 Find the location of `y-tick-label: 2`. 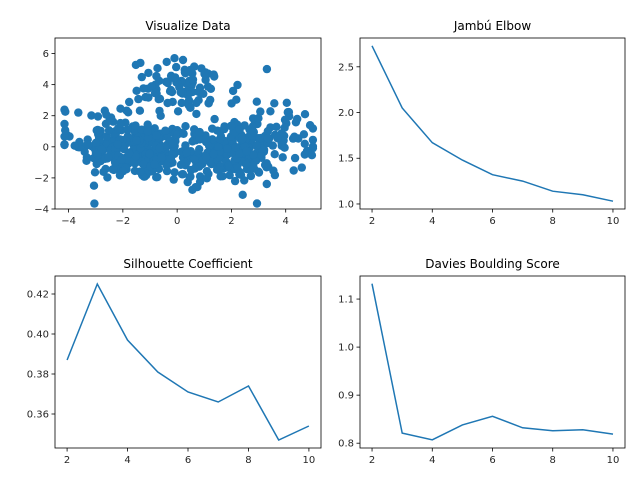

y-tick-label: 2 is located at coordinates (46, 116).